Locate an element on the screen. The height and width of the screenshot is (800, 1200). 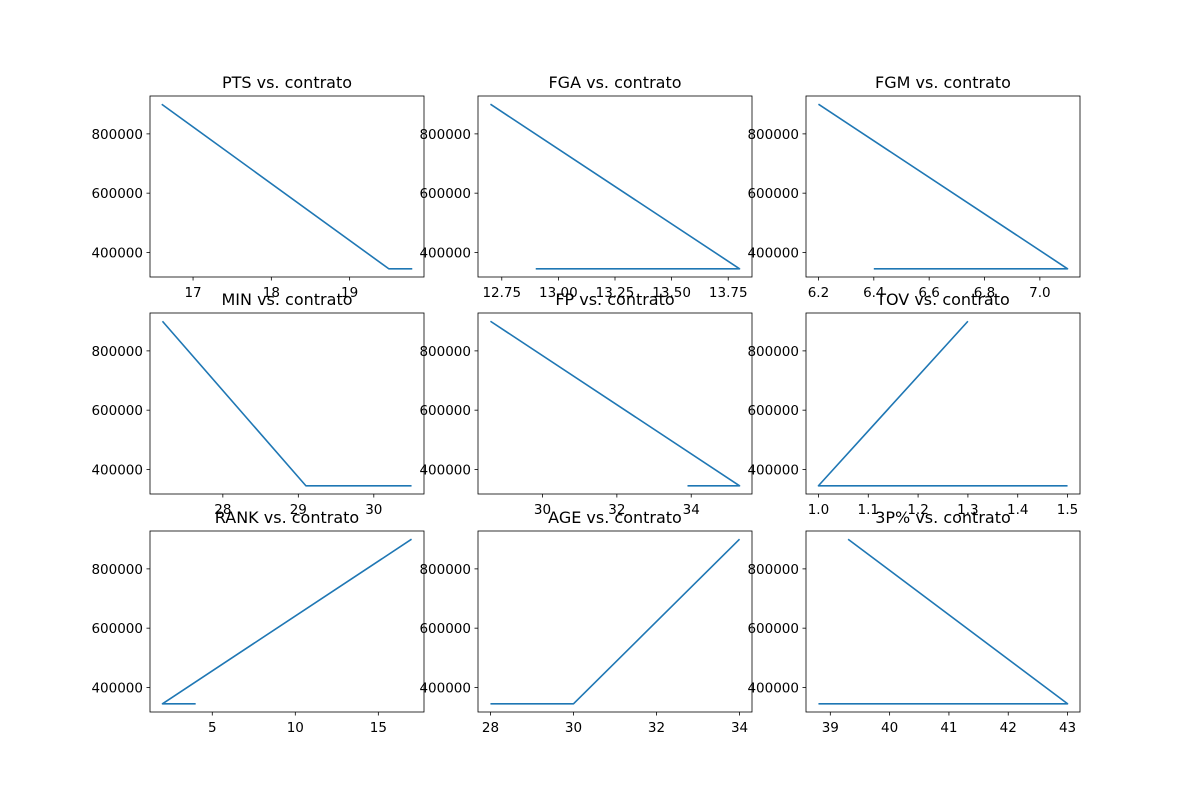
x-tick-label: 15 is located at coordinates (378, 728).